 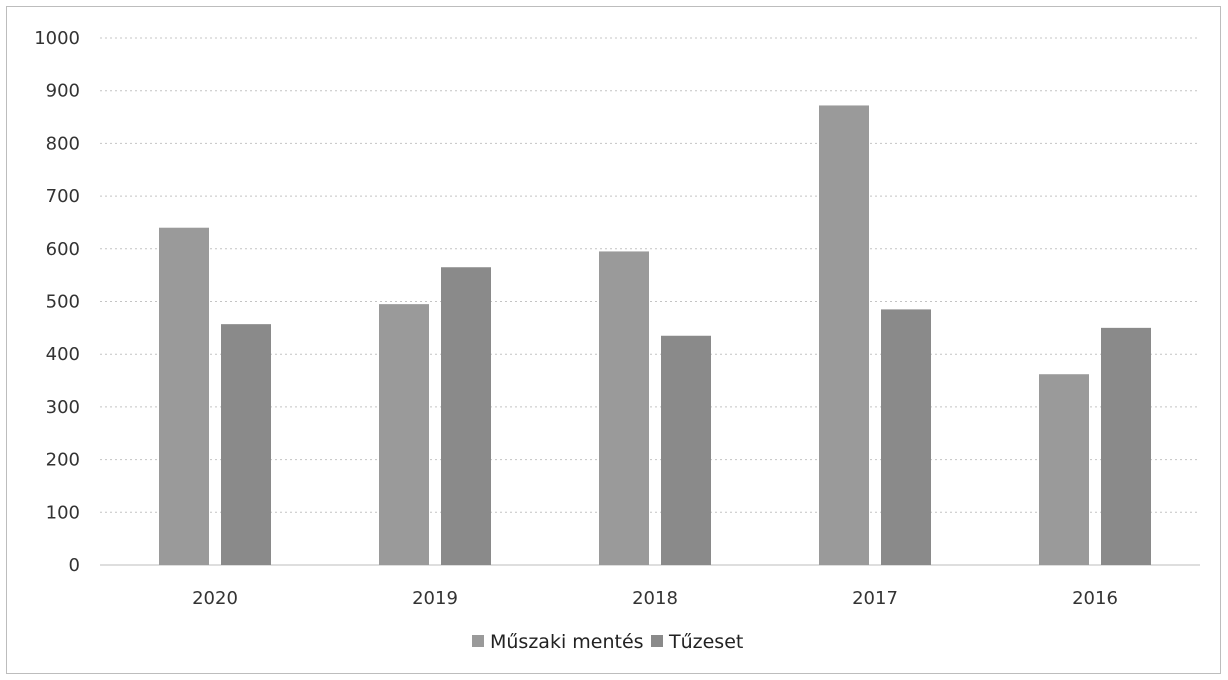 What do you see at coordinates (705, 642) in the screenshot?
I see `legend-label: Tűzeset` at bounding box center [705, 642].